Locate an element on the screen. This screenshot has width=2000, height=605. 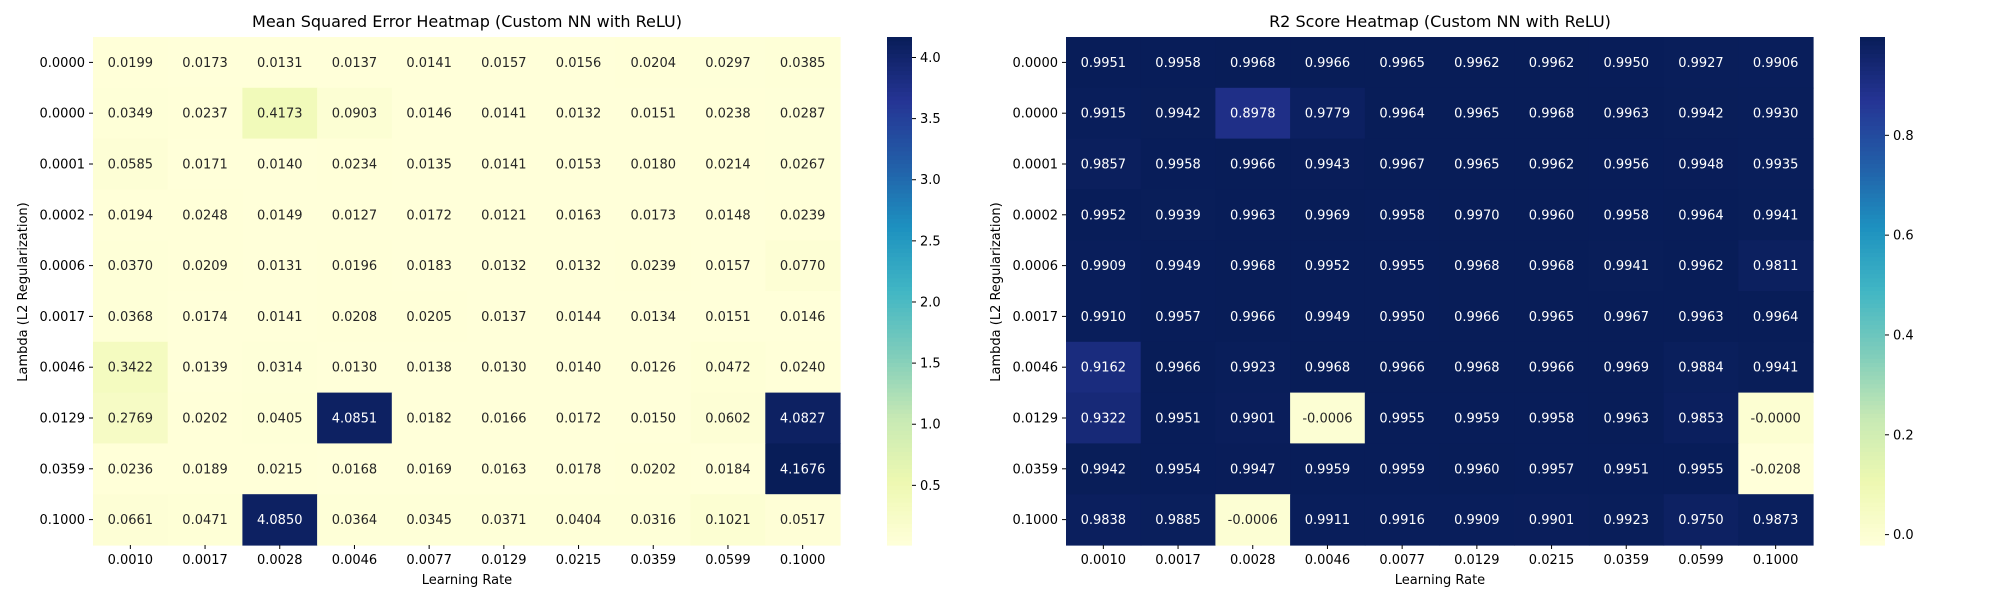
r2-cell-r9-c4 is located at coordinates (1402, 520).